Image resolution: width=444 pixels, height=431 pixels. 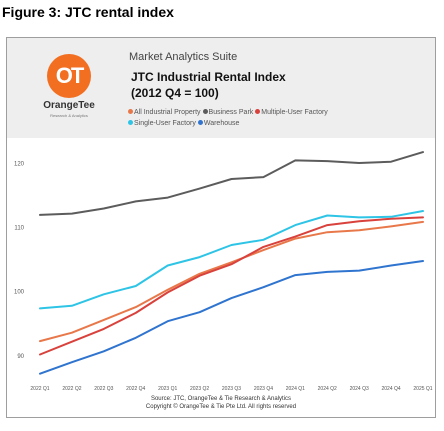 What do you see at coordinates (135, 389) in the screenshot?
I see `x-tick-label: 2022 Q4` at bounding box center [135, 389].